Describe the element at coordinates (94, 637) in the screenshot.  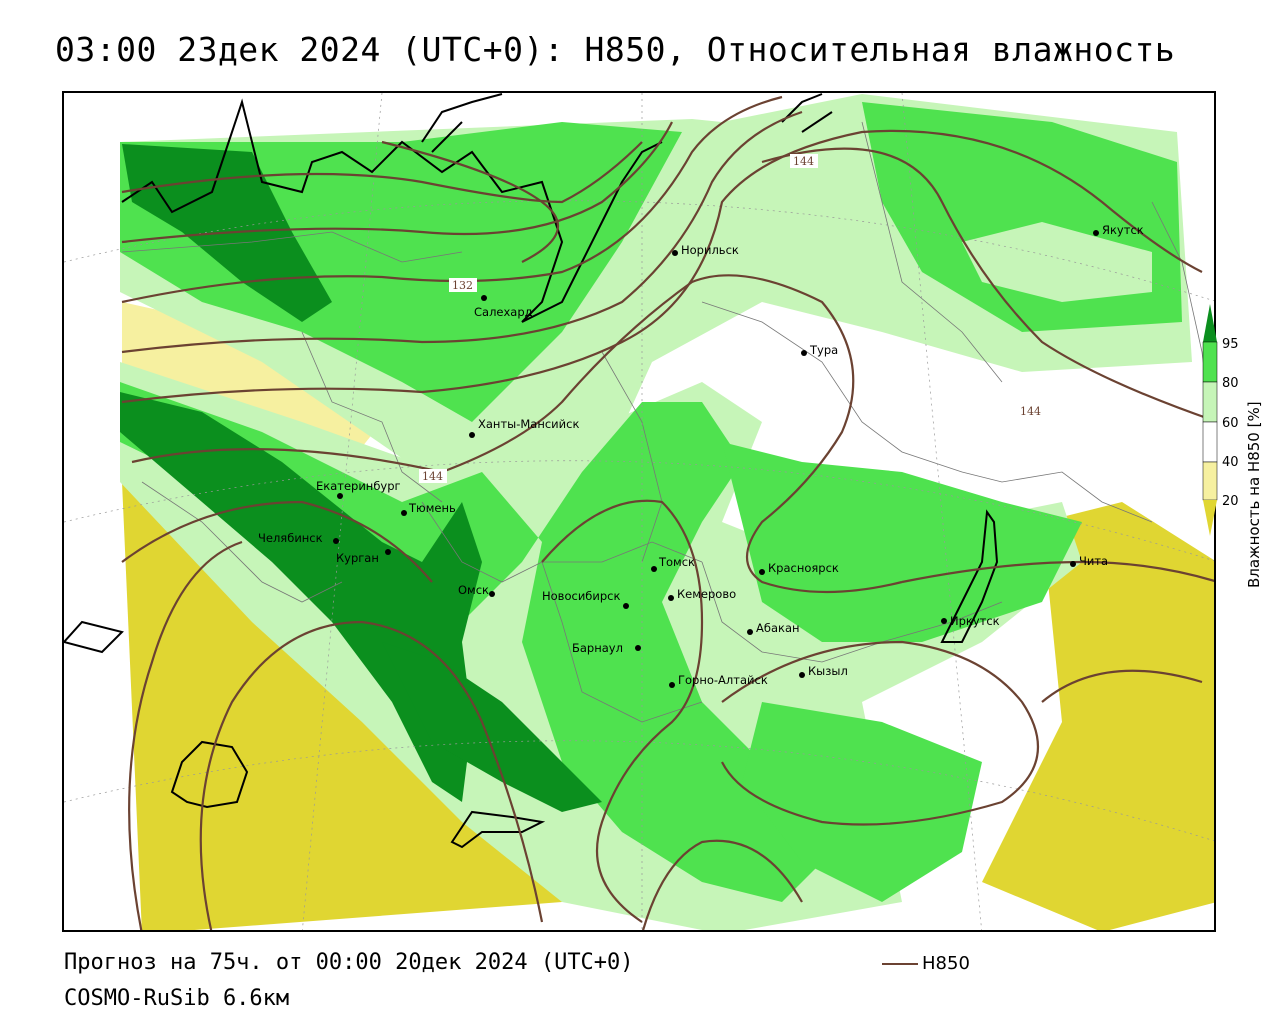
I see `coast-west` at that location.